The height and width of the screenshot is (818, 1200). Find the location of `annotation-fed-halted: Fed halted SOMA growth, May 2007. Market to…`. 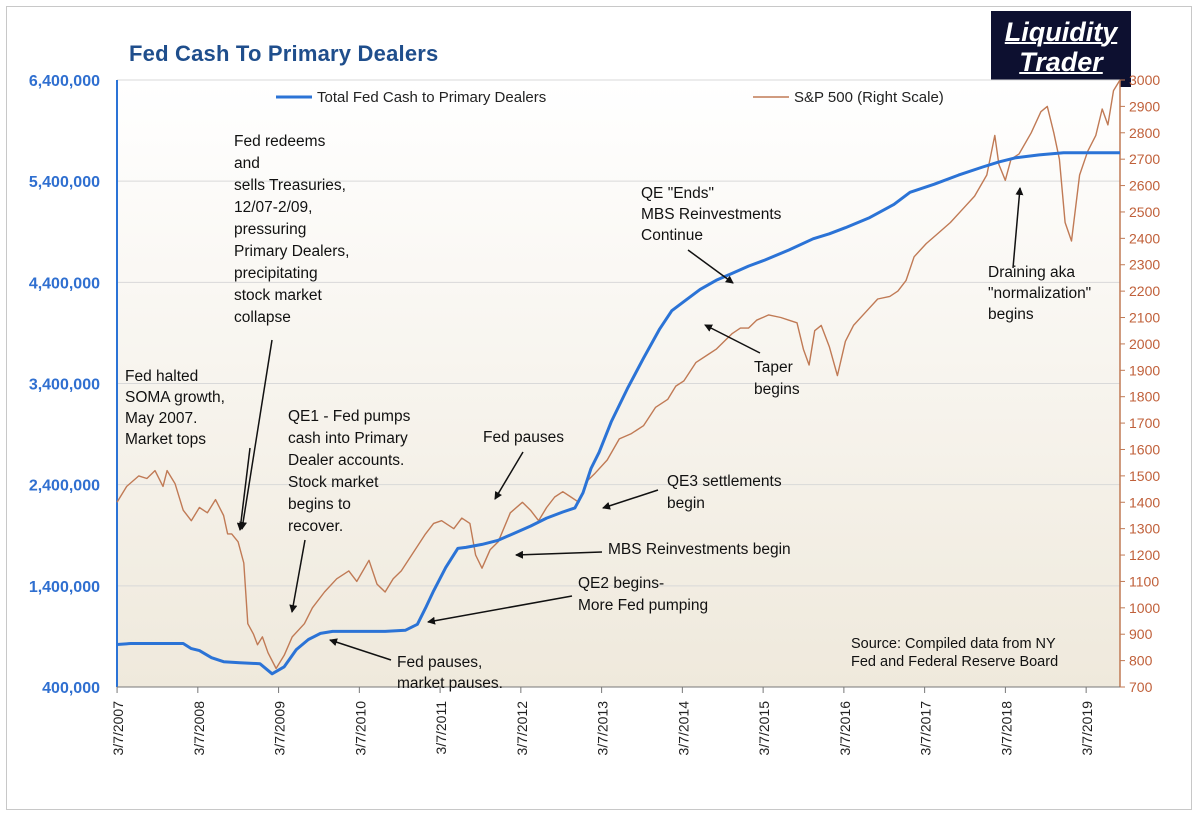

annotation-fed-halted: Fed halted SOMA growth, May 2007. Market to… is located at coordinates (175, 408).